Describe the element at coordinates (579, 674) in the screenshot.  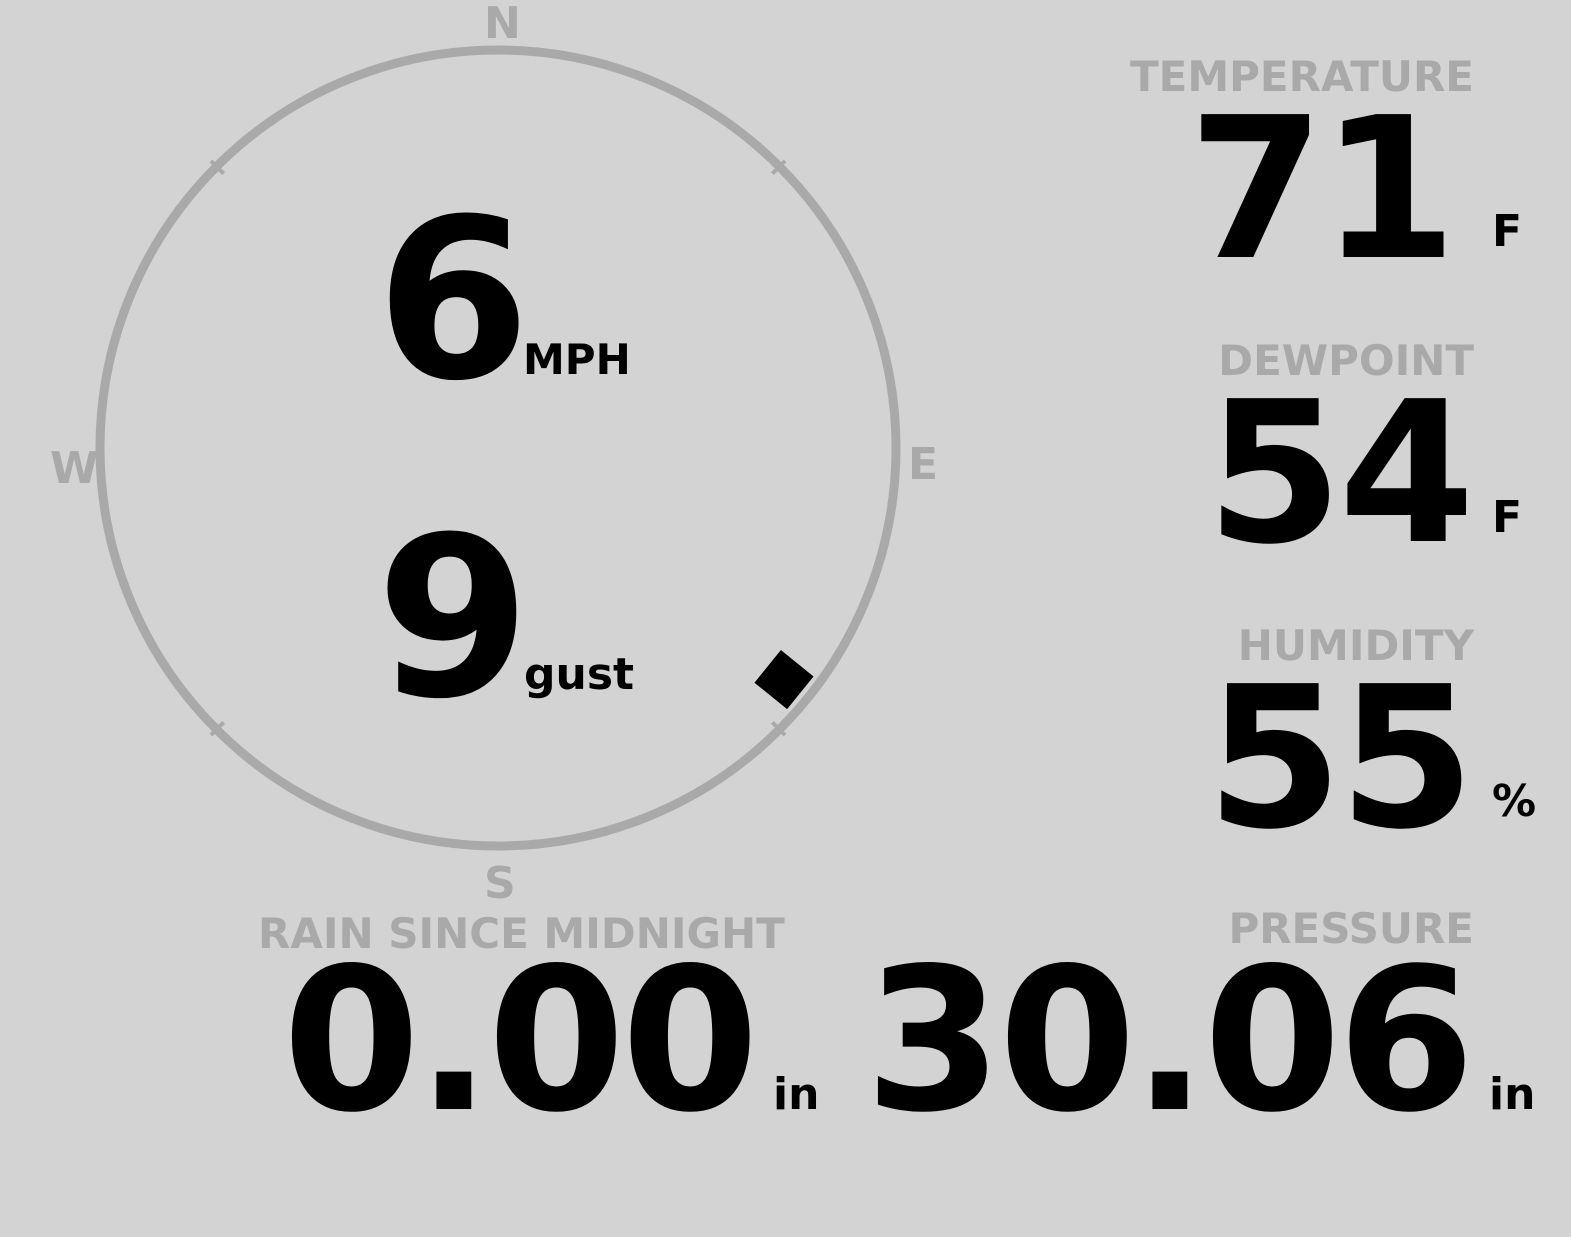
I see `wind-gust-label: gust` at that location.